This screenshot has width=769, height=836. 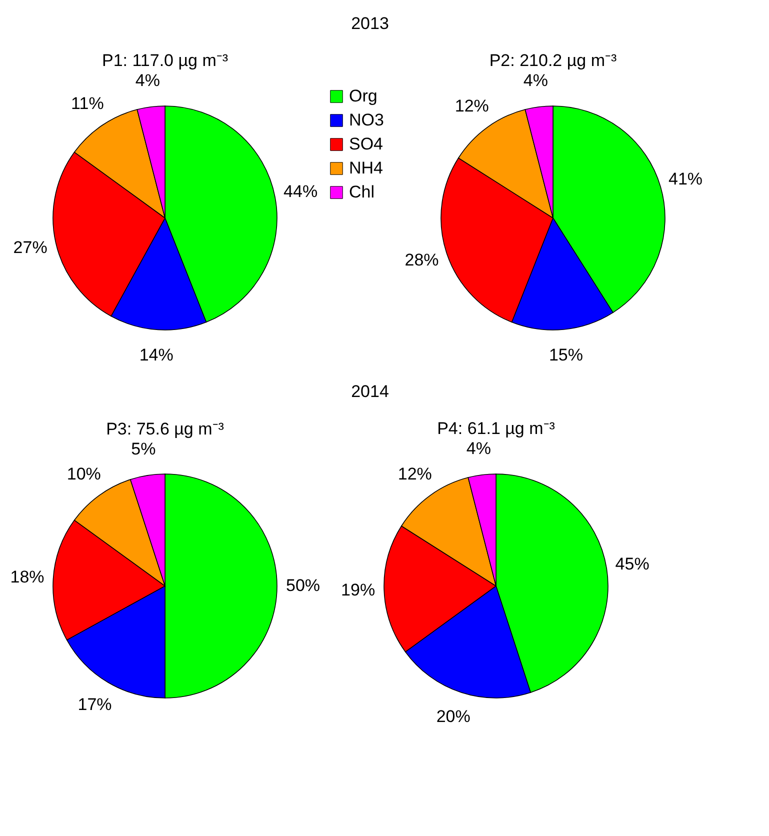 What do you see at coordinates (30, 248) in the screenshot?
I see `data-label: 27%` at bounding box center [30, 248].